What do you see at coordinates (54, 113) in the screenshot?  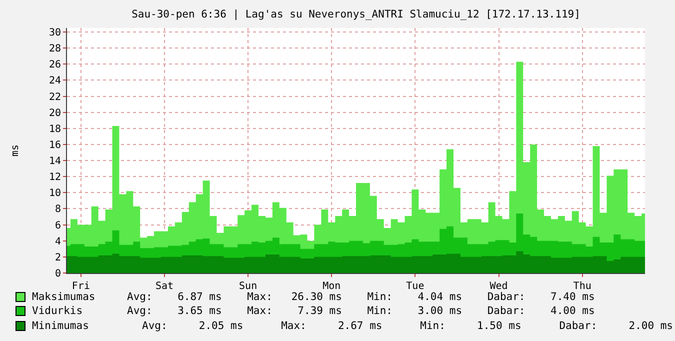 I see `y-tick-label: 20` at bounding box center [54, 113].